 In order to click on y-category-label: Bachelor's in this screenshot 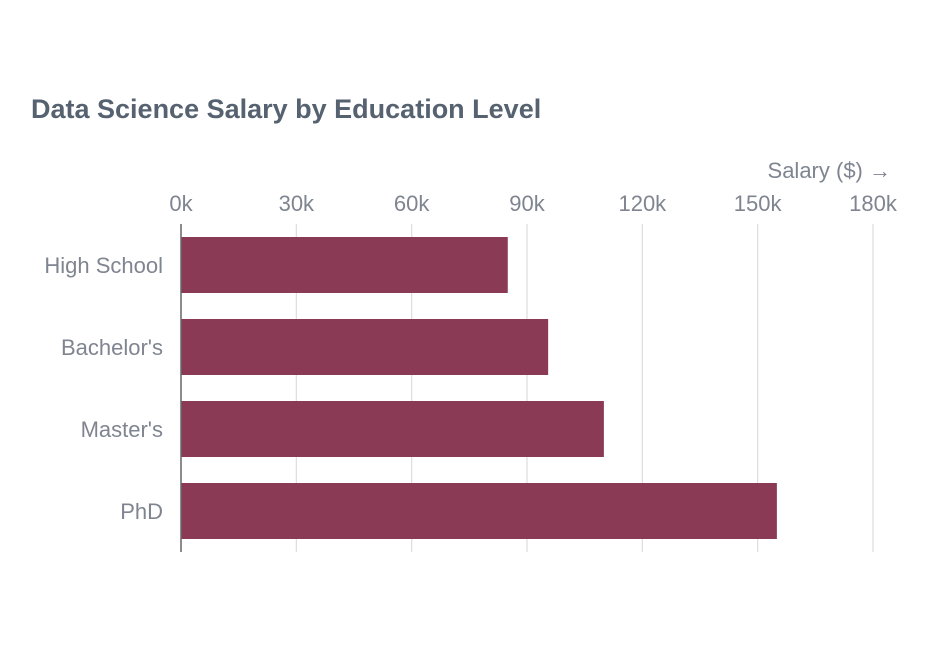, I will do `click(112, 347)`.